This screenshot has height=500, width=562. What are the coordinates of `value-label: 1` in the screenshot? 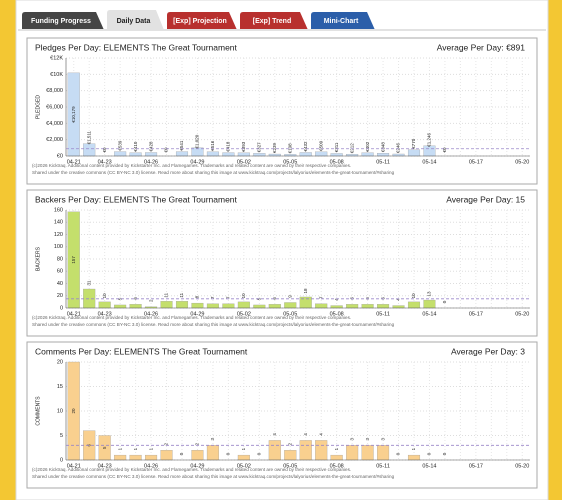 It's located at (150, 448).